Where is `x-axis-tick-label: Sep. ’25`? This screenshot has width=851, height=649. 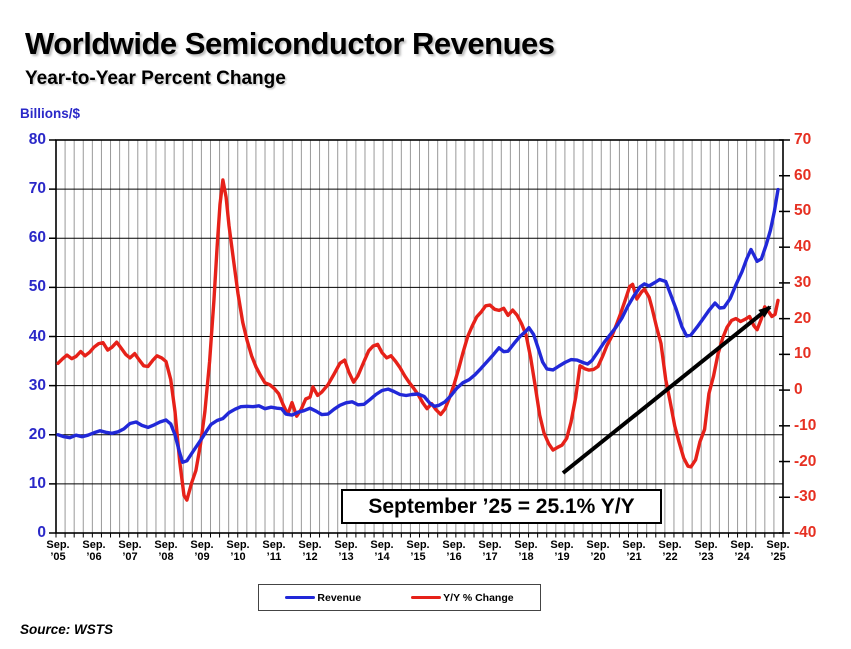 x-axis-tick-label: Sep. ’25 is located at coordinates (778, 551).